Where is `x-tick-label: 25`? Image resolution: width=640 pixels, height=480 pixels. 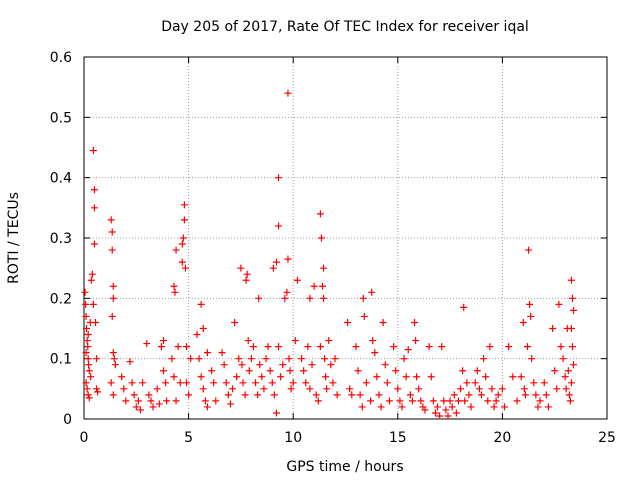 x-tick-label: 25 is located at coordinates (607, 438).